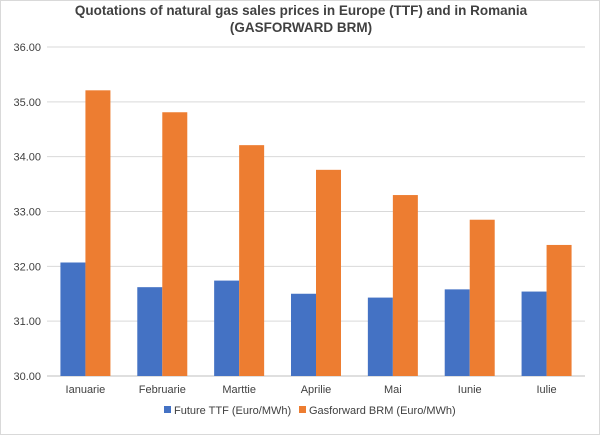  What do you see at coordinates (316, 390) in the screenshot?
I see `x-tick-label: Aprilie` at bounding box center [316, 390].